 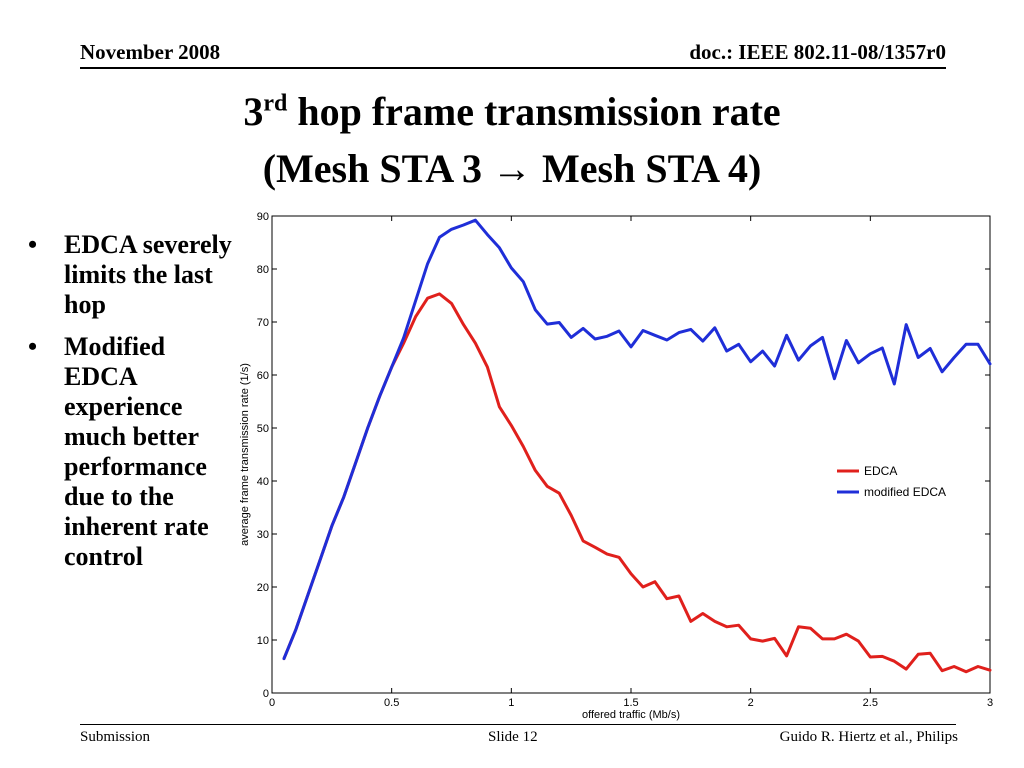 What do you see at coordinates (391, 703) in the screenshot?
I see `x-tick-label: 0.5` at bounding box center [391, 703].